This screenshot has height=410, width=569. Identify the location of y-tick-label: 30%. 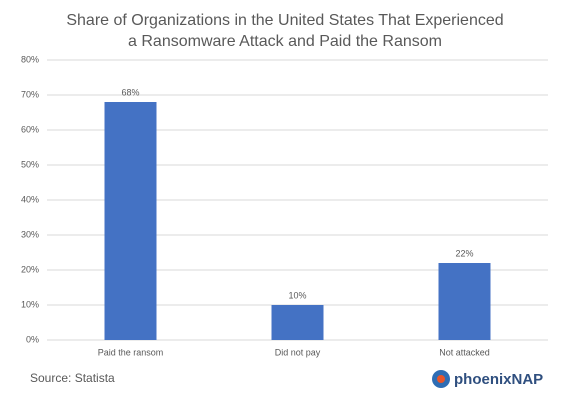
(30, 234).